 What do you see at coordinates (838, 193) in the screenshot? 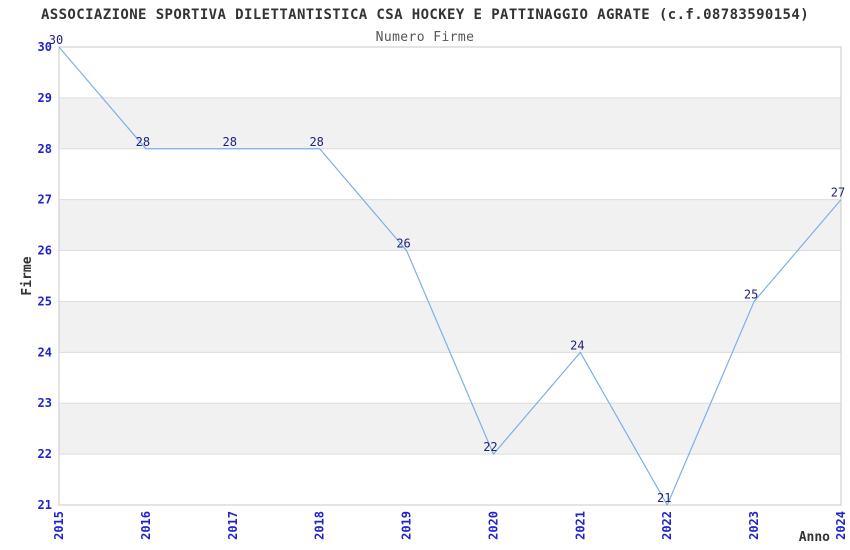
I see `data-point-label: 27` at bounding box center [838, 193].